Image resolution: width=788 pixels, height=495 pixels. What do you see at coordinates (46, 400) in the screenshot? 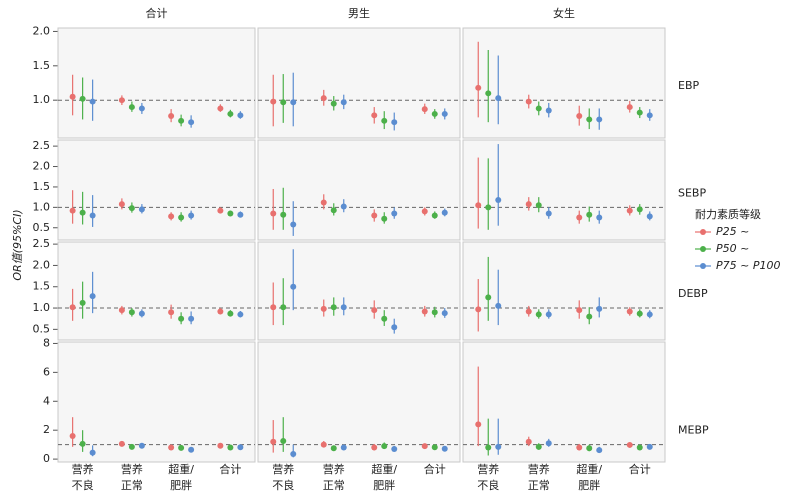
I see `y-tick-label: 4` at bounding box center [46, 400].